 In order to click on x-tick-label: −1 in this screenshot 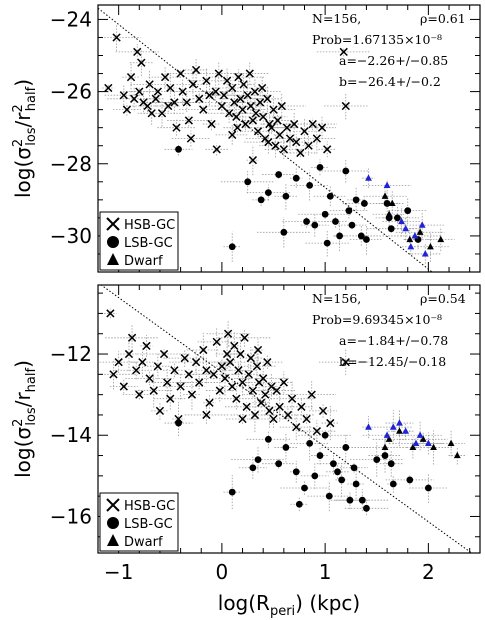, I will do `click(118, 572)`.